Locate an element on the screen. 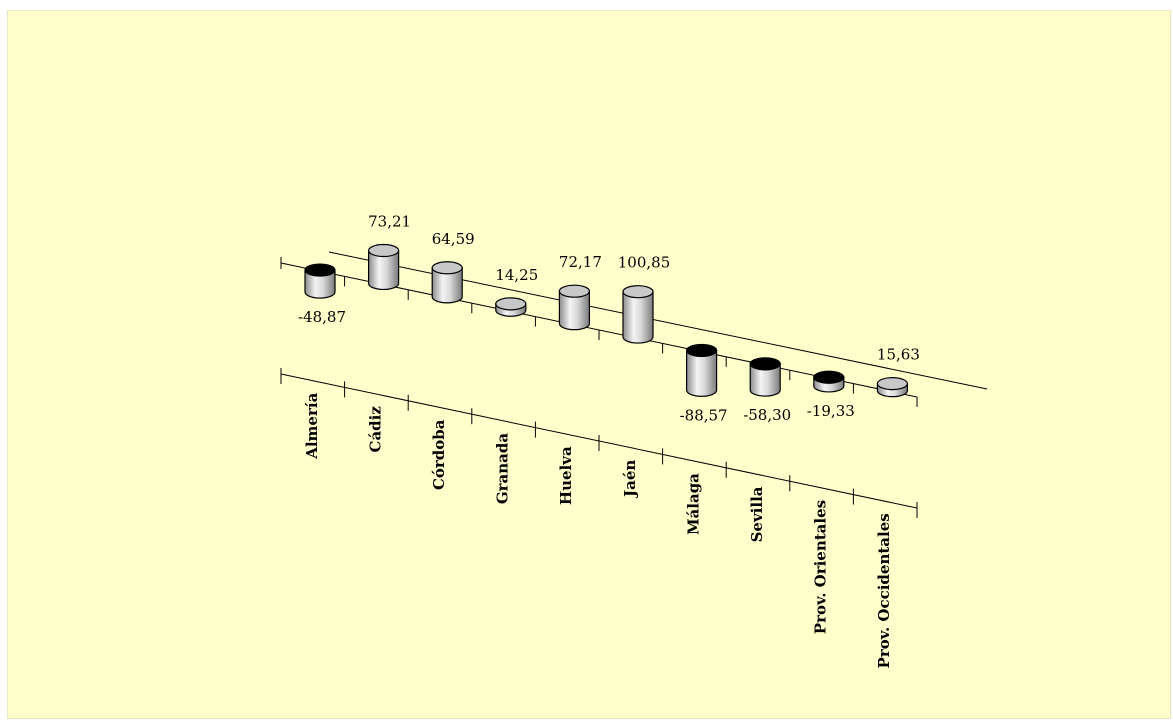  data-label: 100,85 is located at coordinates (644, 263).